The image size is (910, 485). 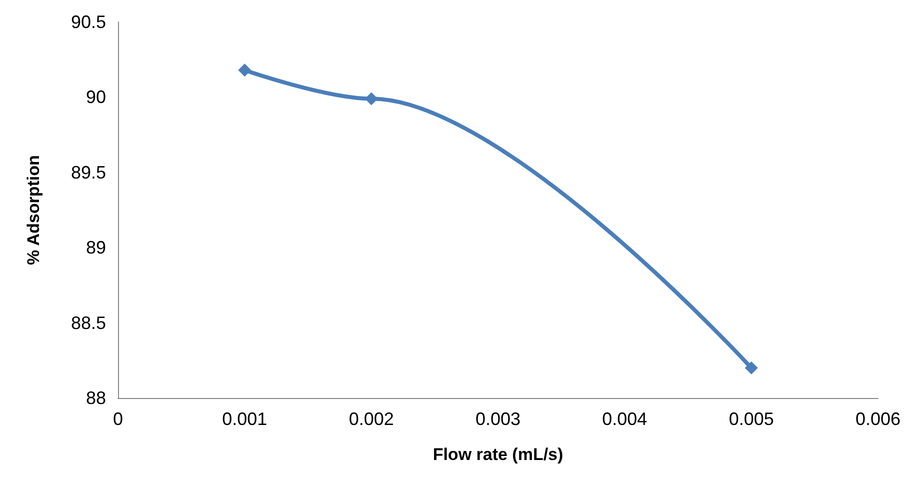 What do you see at coordinates (498, 454) in the screenshot?
I see `x-axis-title: Flow rate (mL/s)` at bounding box center [498, 454].